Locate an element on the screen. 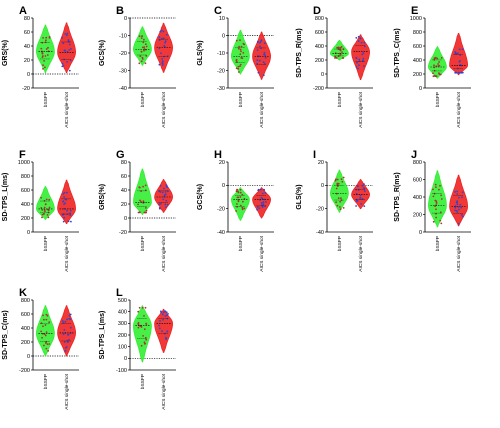  panel-letter: G is located at coordinates (120, 155).